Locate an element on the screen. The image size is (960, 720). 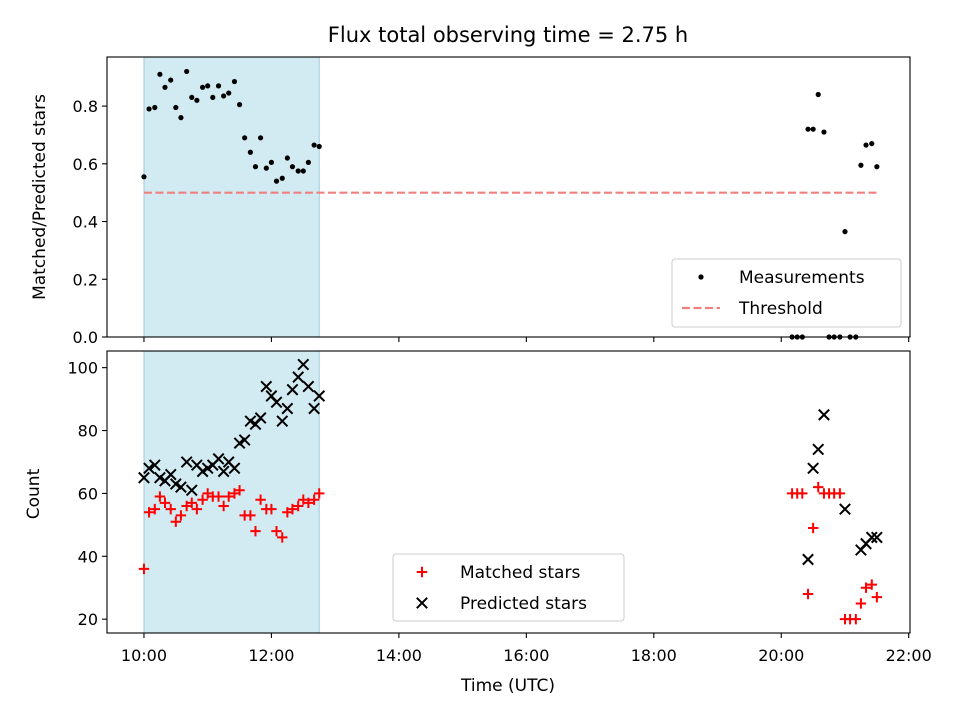
y-axis-label-ratio: Matched/Predicted stars is located at coordinates (40, 197).